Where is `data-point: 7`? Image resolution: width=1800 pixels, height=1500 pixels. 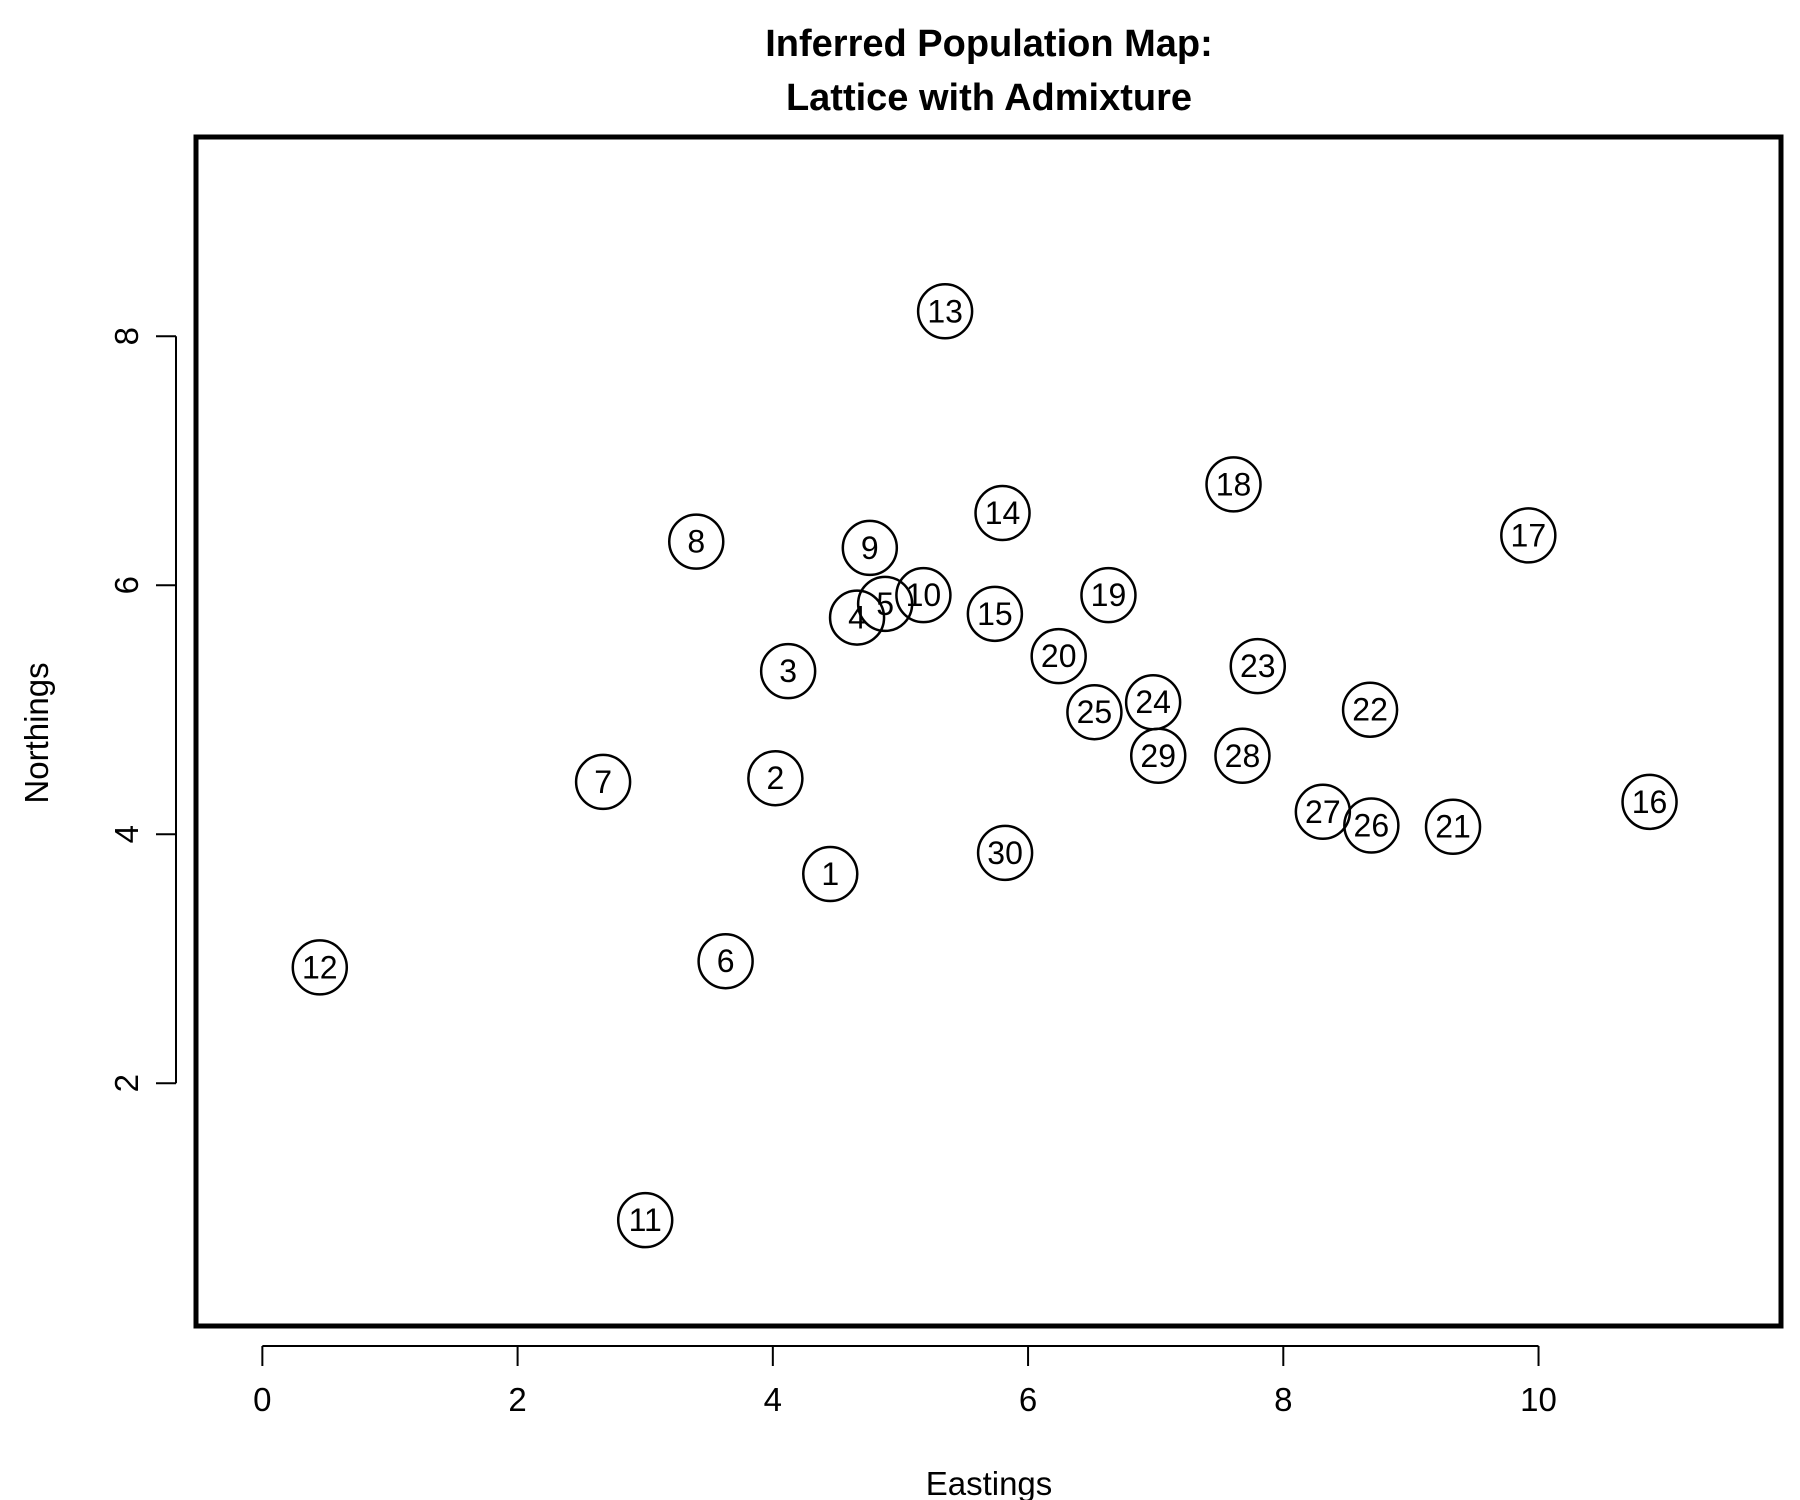 data-point: 7 is located at coordinates (603, 782).